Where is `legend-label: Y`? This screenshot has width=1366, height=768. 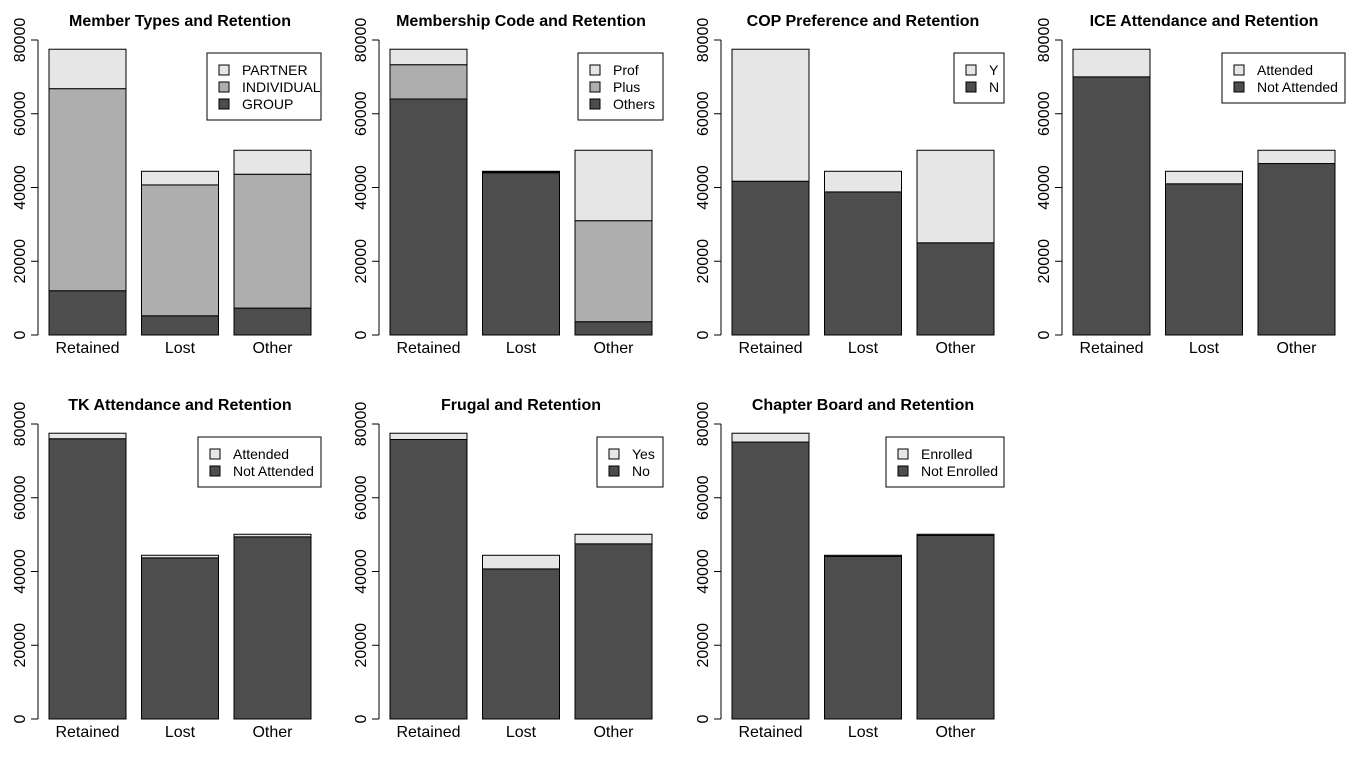
legend-label: Y is located at coordinates (994, 70).